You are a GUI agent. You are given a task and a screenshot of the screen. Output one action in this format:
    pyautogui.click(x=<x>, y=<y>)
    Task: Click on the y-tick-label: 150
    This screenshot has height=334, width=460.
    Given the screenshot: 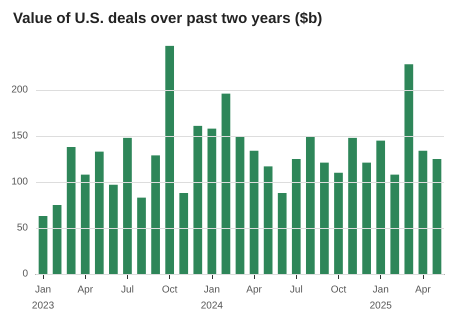 What is the action you would take?
    pyautogui.click(x=19, y=136)
    